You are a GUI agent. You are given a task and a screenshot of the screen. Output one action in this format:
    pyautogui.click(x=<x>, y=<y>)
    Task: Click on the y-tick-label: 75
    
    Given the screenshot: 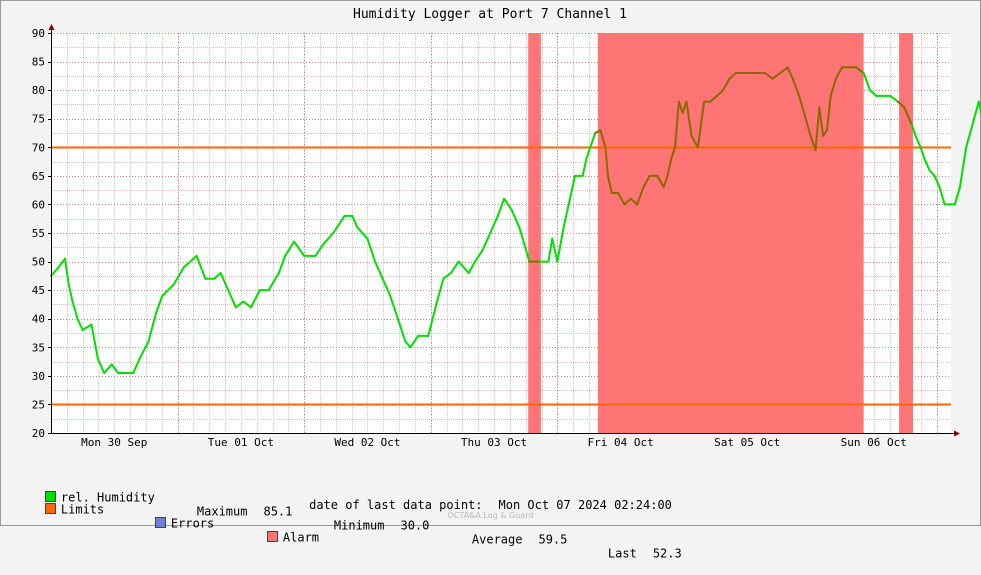 What is the action you would take?
    pyautogui.click(x=38, y=119)
    